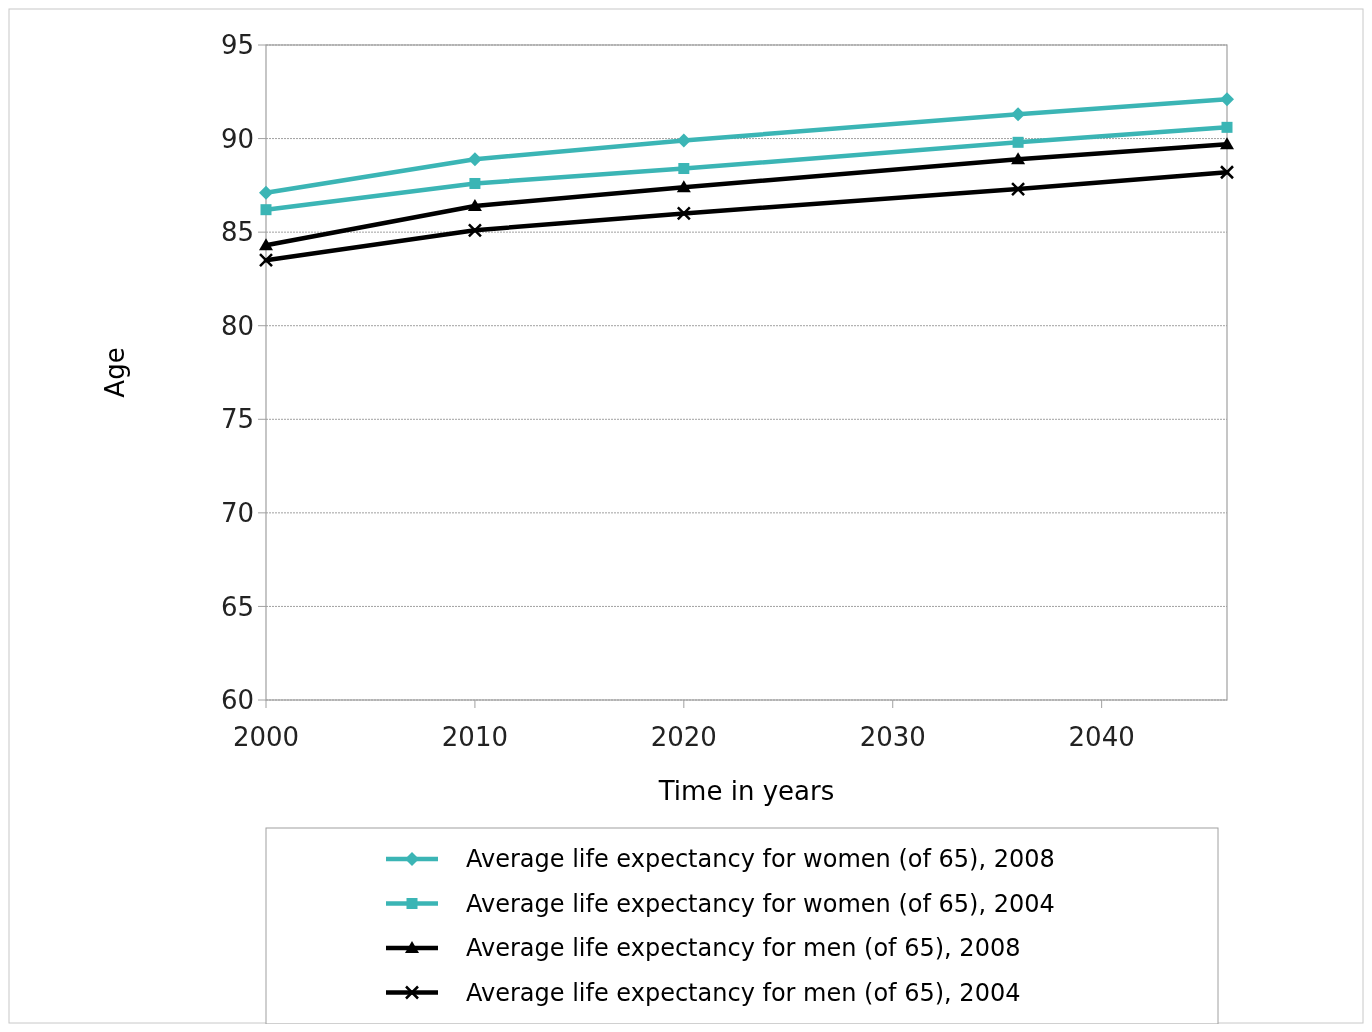  What do you see at coordinates (743, 948) in the screenshot?
I see `legend-label: Average life expectancy for men (of 65), 2008` at bounding box center [743, 948].